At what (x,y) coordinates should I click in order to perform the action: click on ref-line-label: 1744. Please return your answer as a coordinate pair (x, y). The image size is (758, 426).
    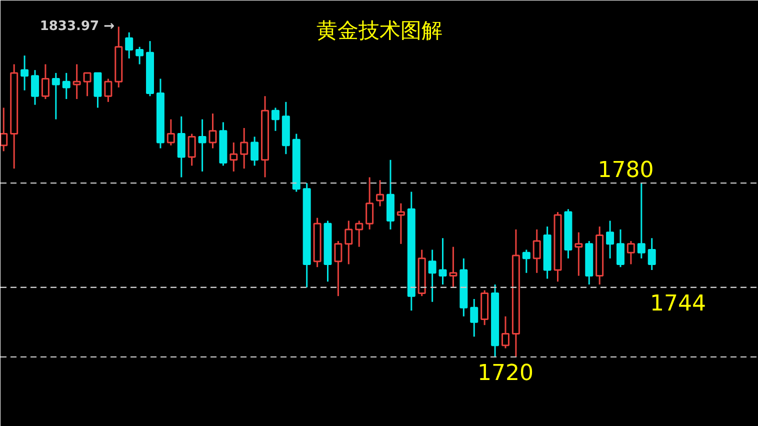
    Looking at the image, I should click on (678, 303).